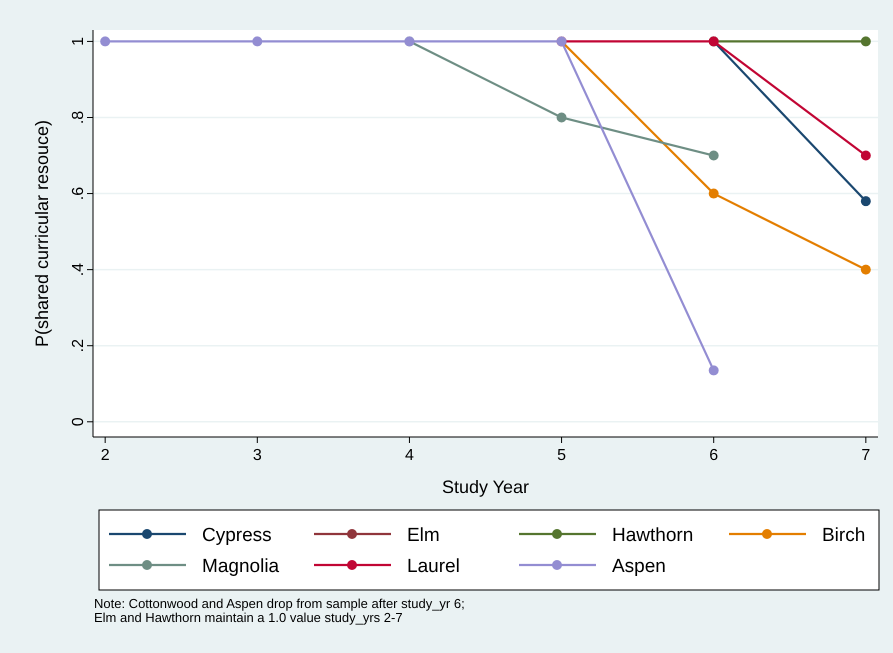 The image size is (893, 653). Describe the element at coordinates (409, 455) in the screenshot. I see `x-tick-label: 4` at that location.